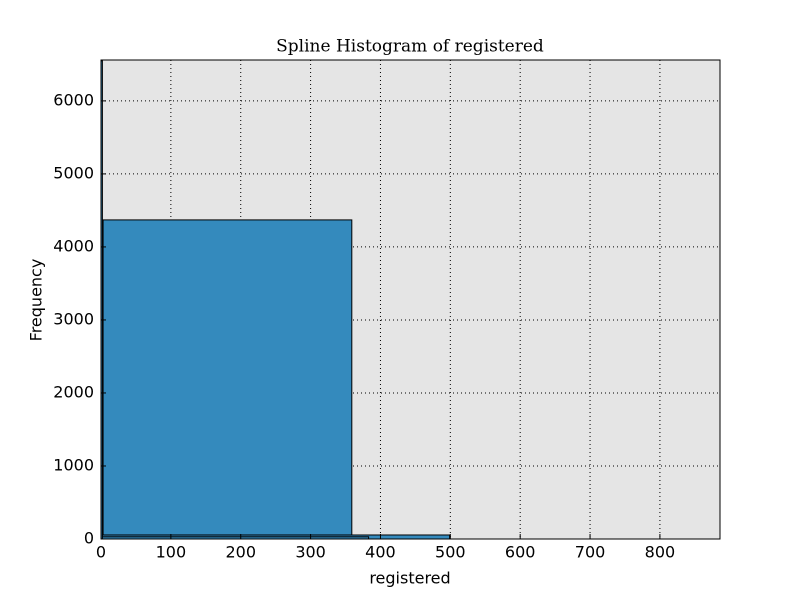  Describe the element at coordinates (73, 391) in the screenshot. I see `y-tick-label: 2000` at that location.